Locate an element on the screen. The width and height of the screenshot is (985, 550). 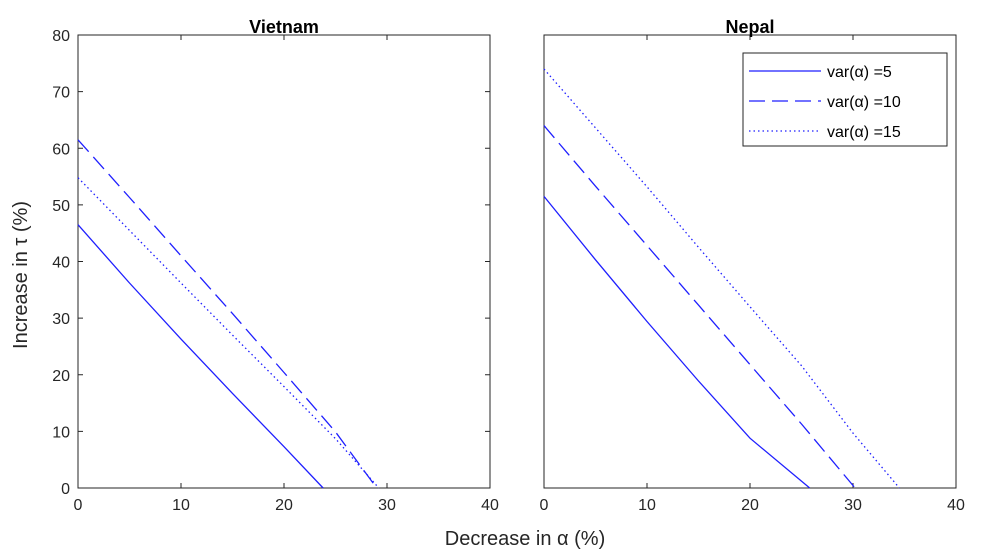
y-tick-label-0-0: 0 is located at coordinates (65, 489).